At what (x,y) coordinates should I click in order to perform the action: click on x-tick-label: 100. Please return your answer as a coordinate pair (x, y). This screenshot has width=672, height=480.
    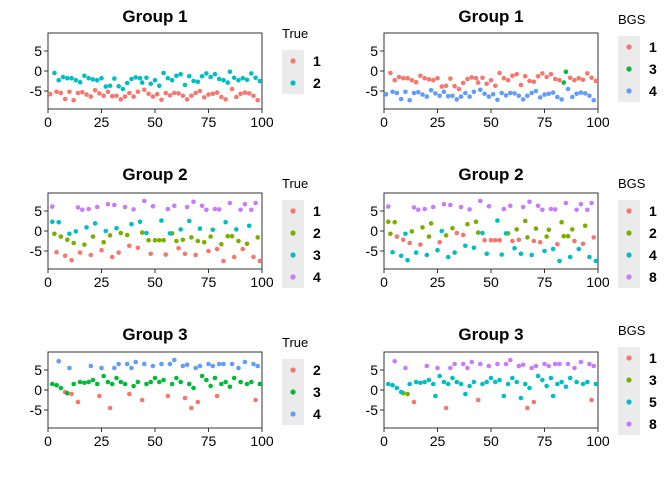
    Looking at the image, I should click on (598, 441).